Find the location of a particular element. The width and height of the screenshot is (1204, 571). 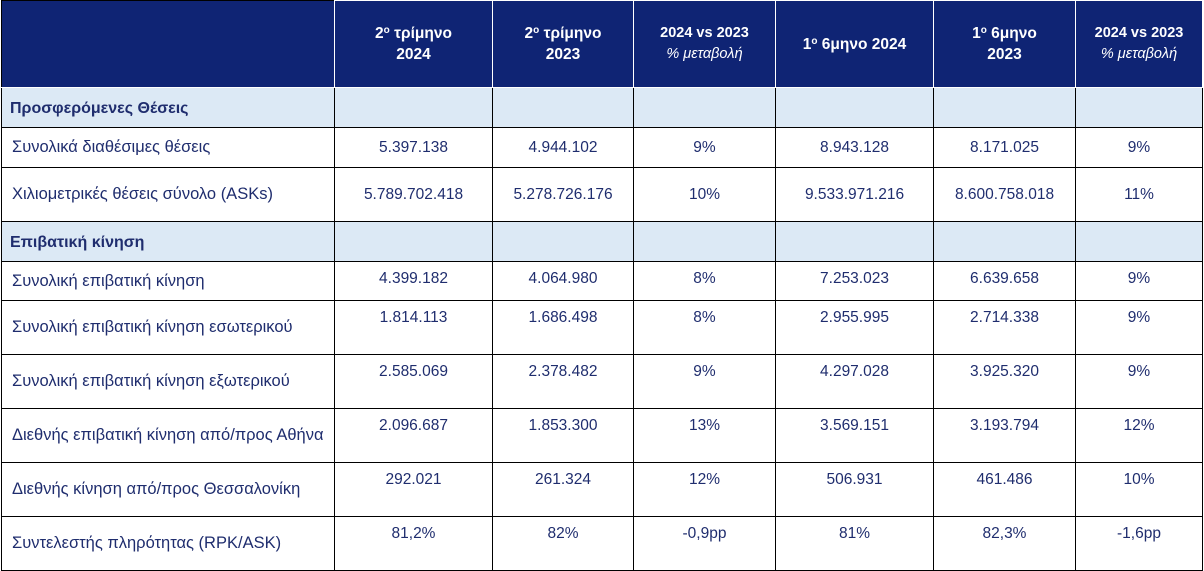

header-h1-2024: 1ο 6μηνο 2024 is located at coordinates (854, 44).